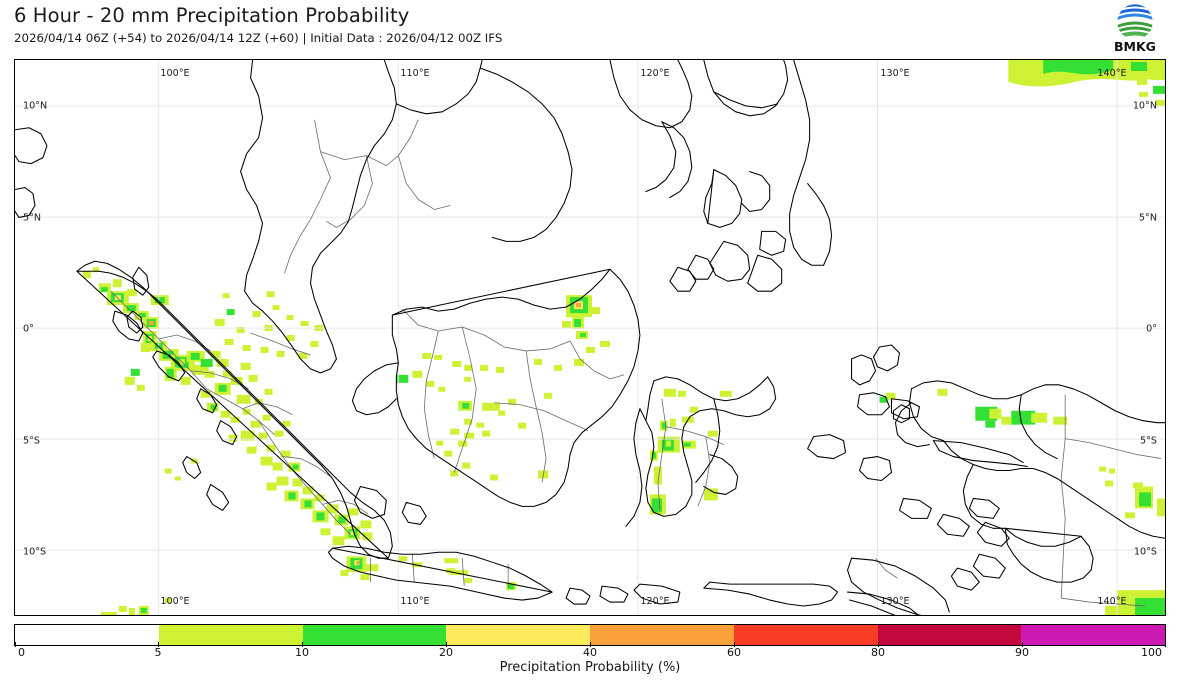 This screenshot has height=688, width=1180. Describe the element at coordinates (690, 451) in the screenshot. I see `precip-cluster-sulawesi` at that location.